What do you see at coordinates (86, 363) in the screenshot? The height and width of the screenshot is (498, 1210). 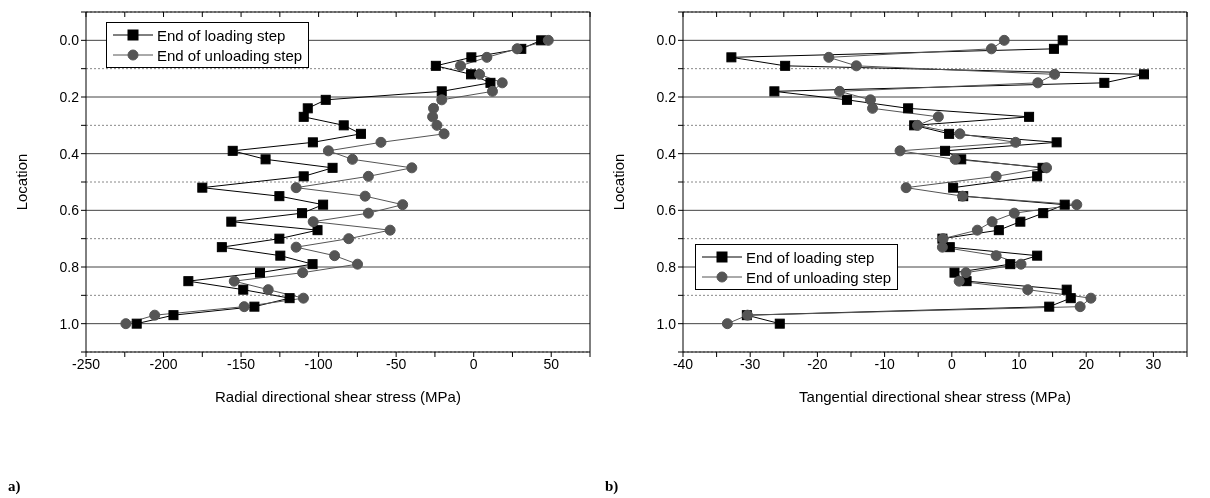 I see `x-tick-label: -250` at bounding box center [86, 363].